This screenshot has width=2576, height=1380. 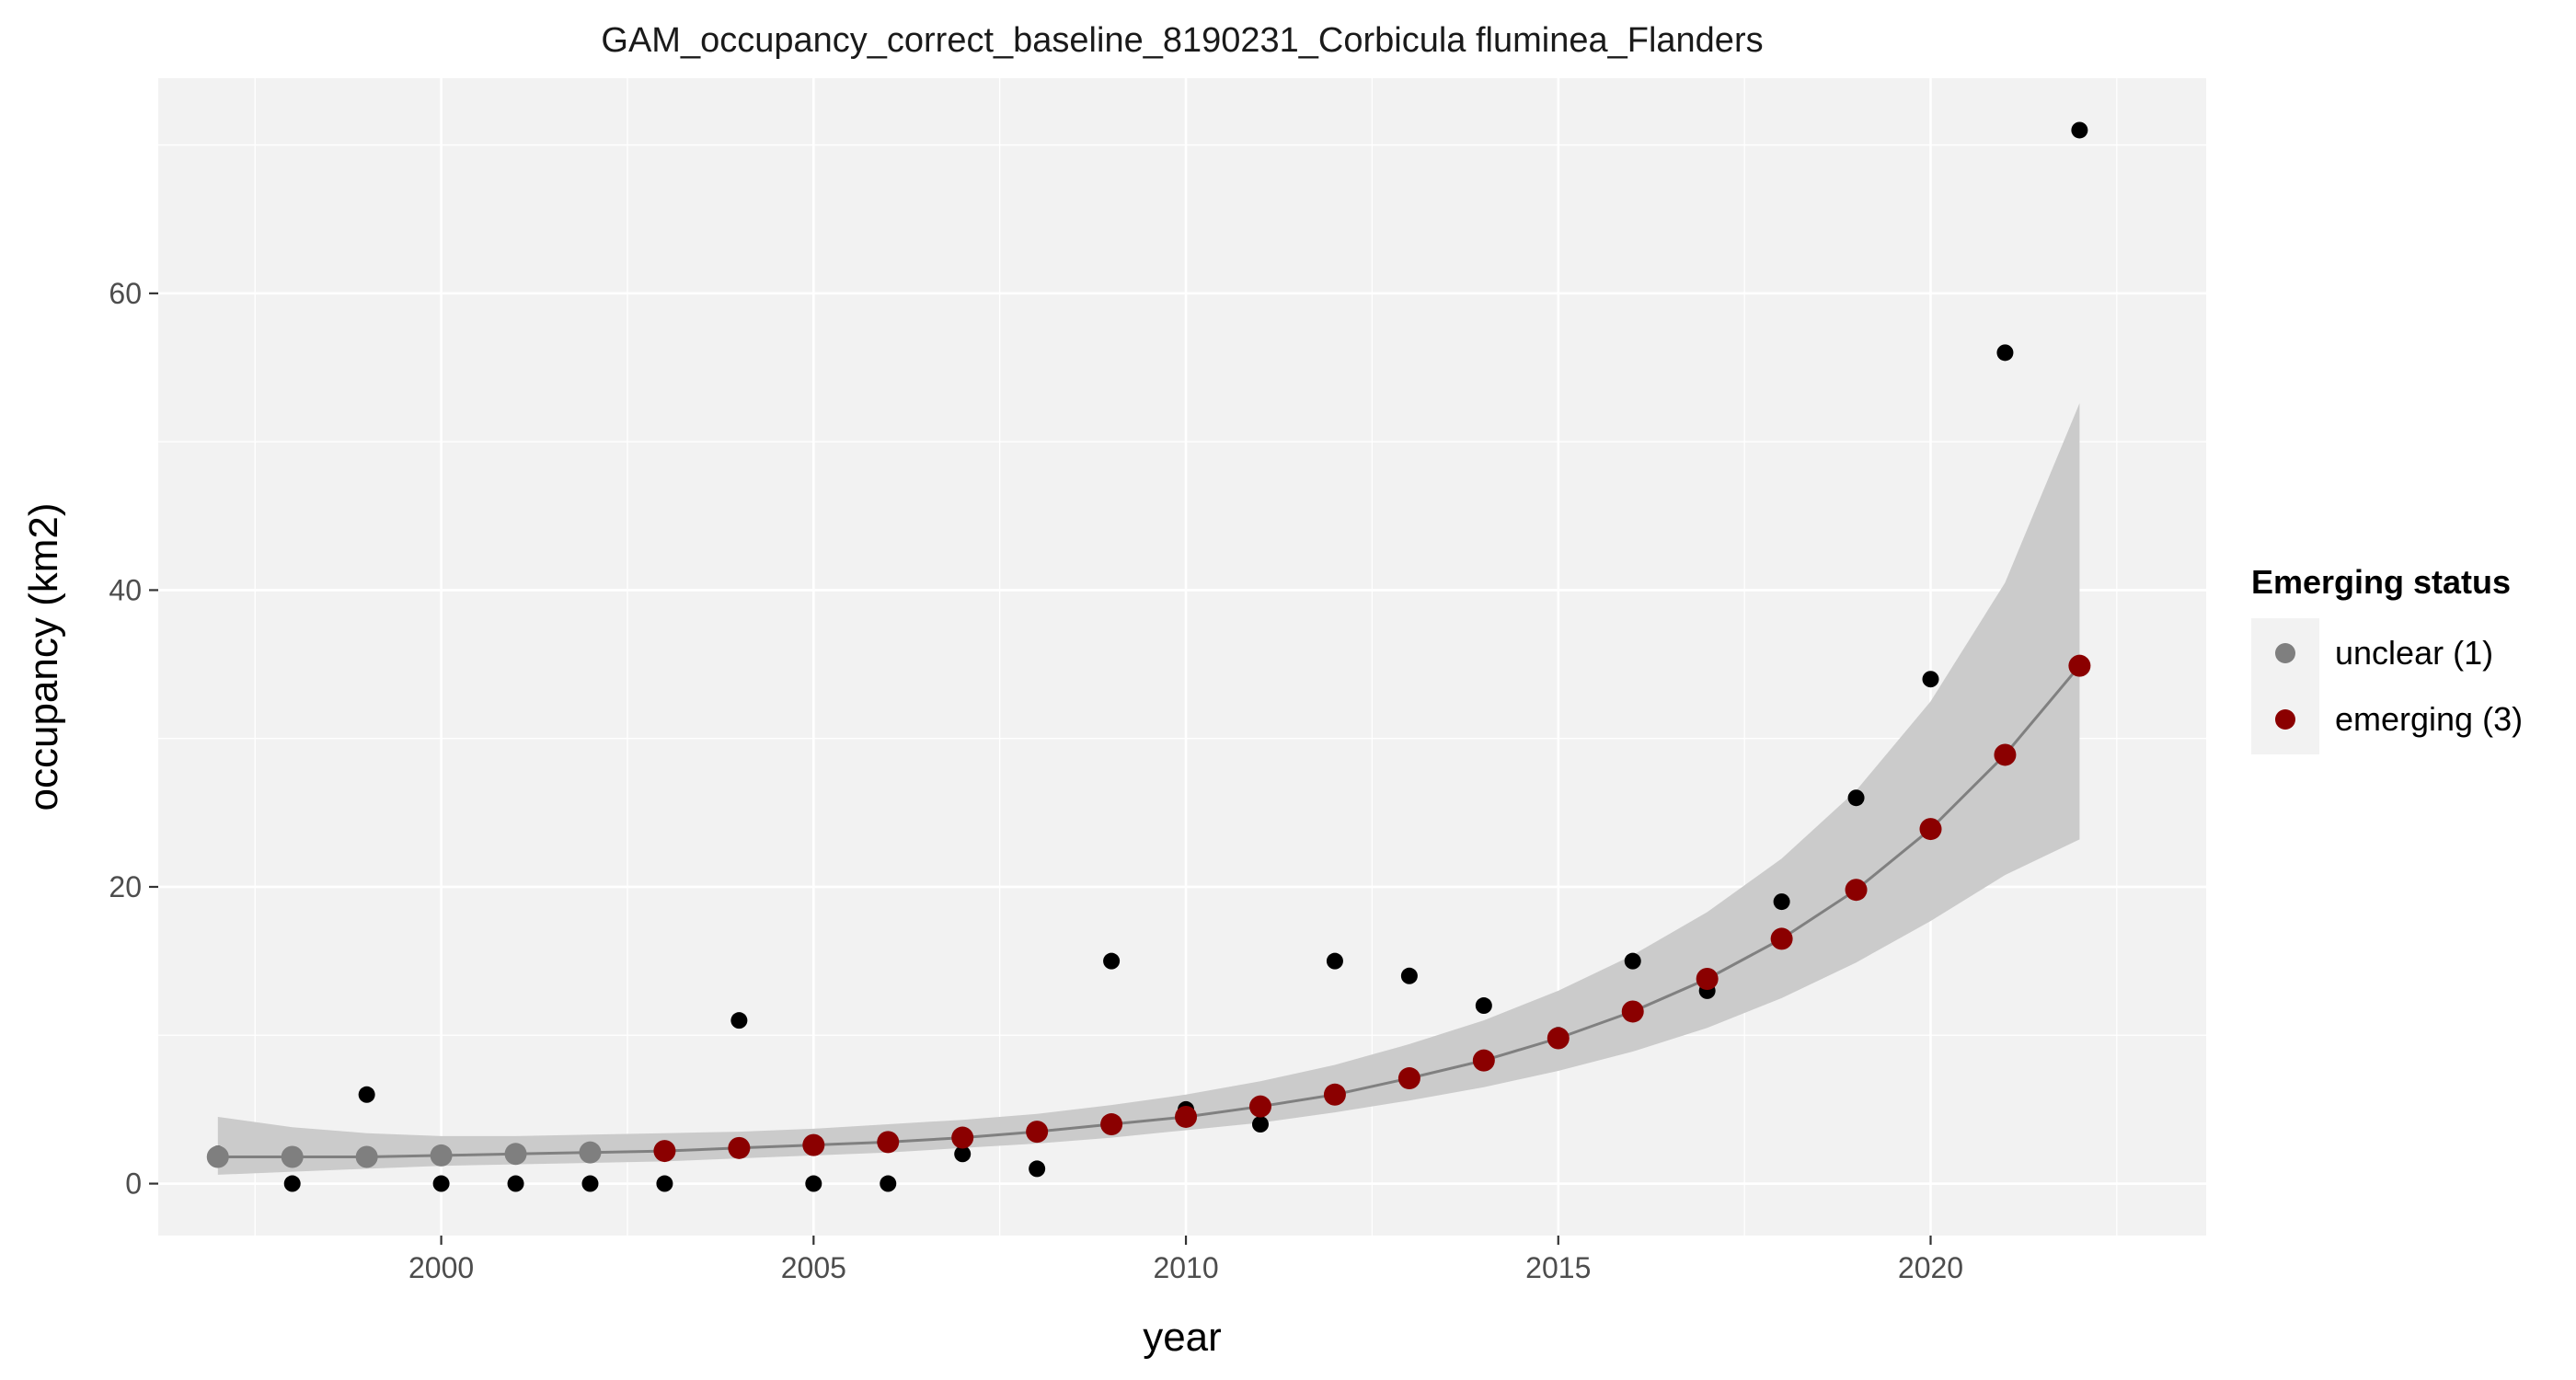 What do you see at coordinates (2414, 653) in the screenshot?
I see `legend-label-unclear: unclear (1)` at bounding box center [2414, 653].